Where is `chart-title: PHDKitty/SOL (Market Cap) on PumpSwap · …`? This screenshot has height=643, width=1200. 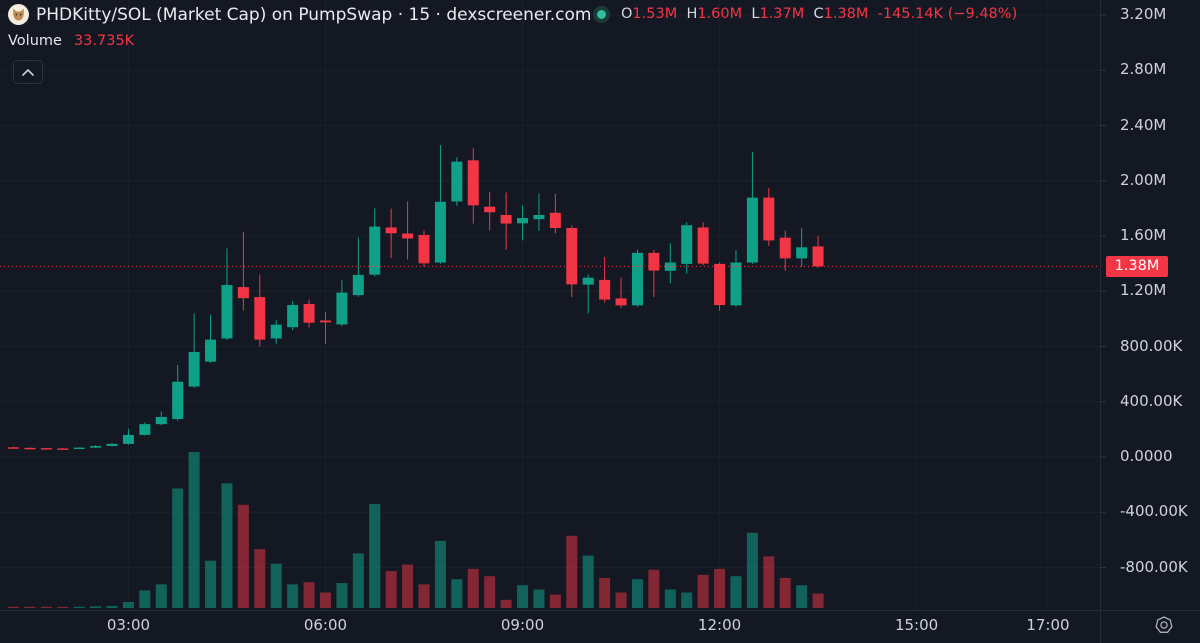 chart-title: PHDKitty/SOL (Market Cap) on PumpSwap · … is located at coordinates (314, 14).